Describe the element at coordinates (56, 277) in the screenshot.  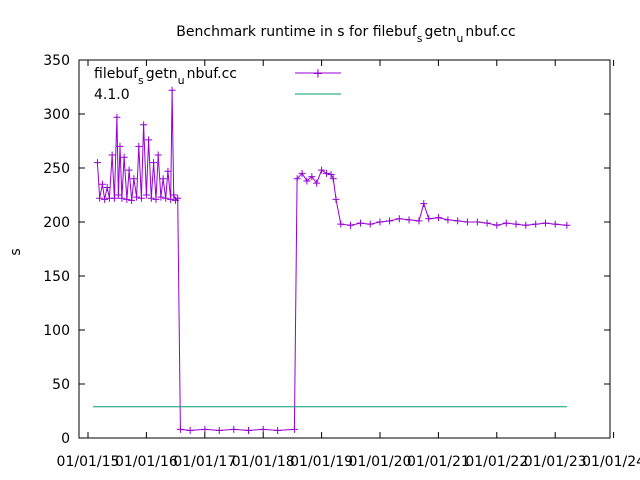
I see `y-tick-label: 150` at that location.